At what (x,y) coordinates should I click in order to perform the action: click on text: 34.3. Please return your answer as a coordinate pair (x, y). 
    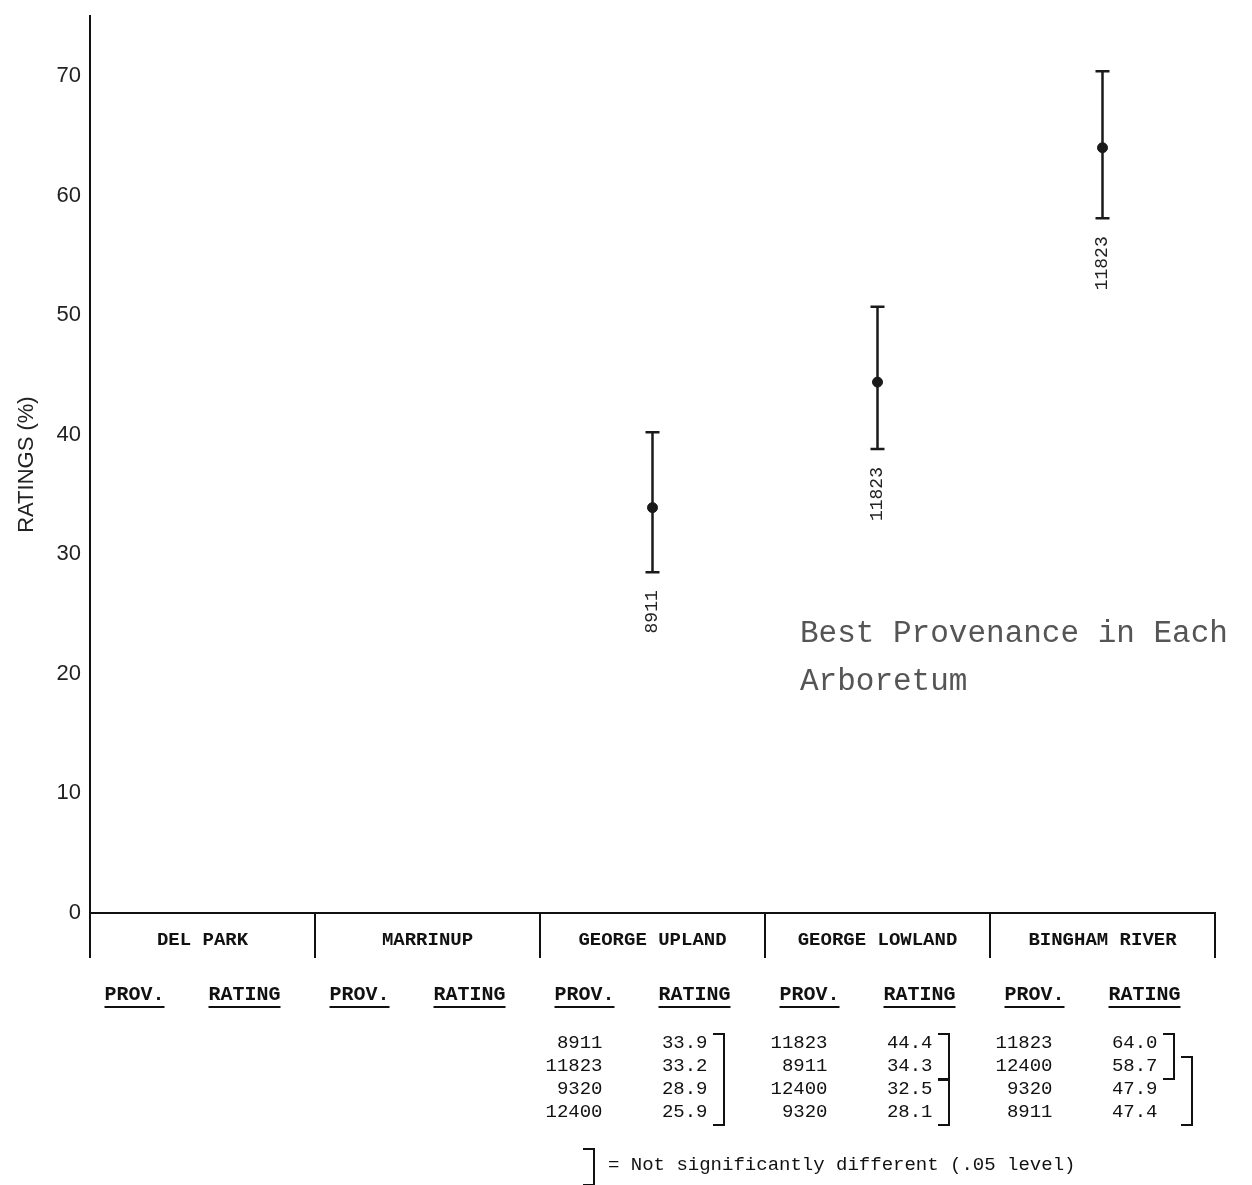
    Looking at the image, I should click on (909, 1066).